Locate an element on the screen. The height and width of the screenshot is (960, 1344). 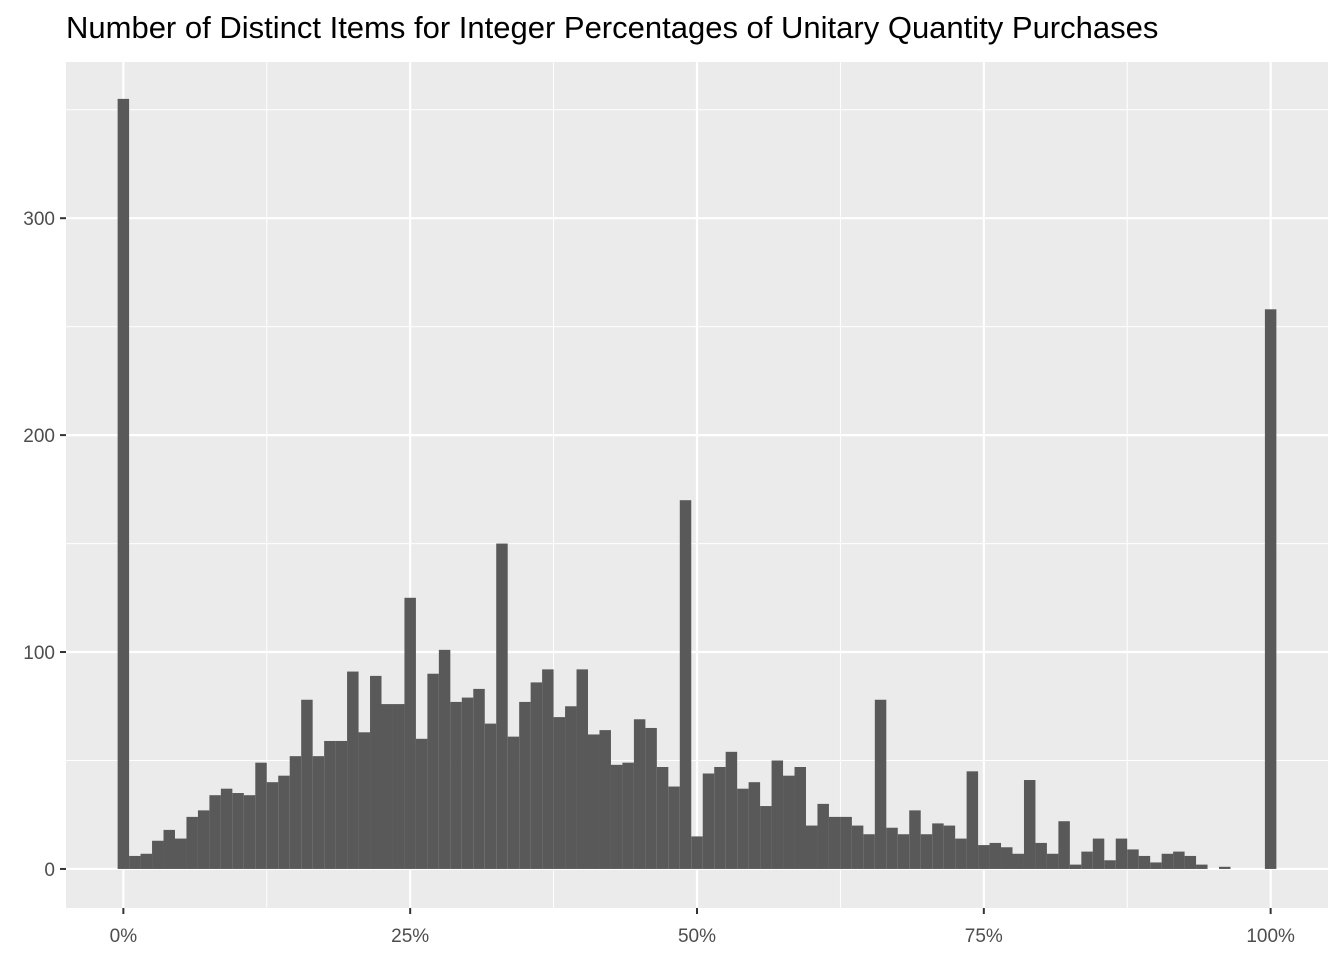
y-tick-label: 100 is located at coordinates (39, 653).